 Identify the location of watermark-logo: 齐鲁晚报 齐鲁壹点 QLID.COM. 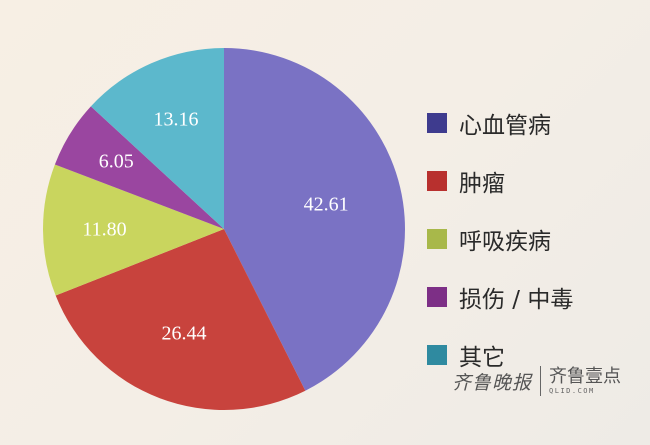
(536, 381).